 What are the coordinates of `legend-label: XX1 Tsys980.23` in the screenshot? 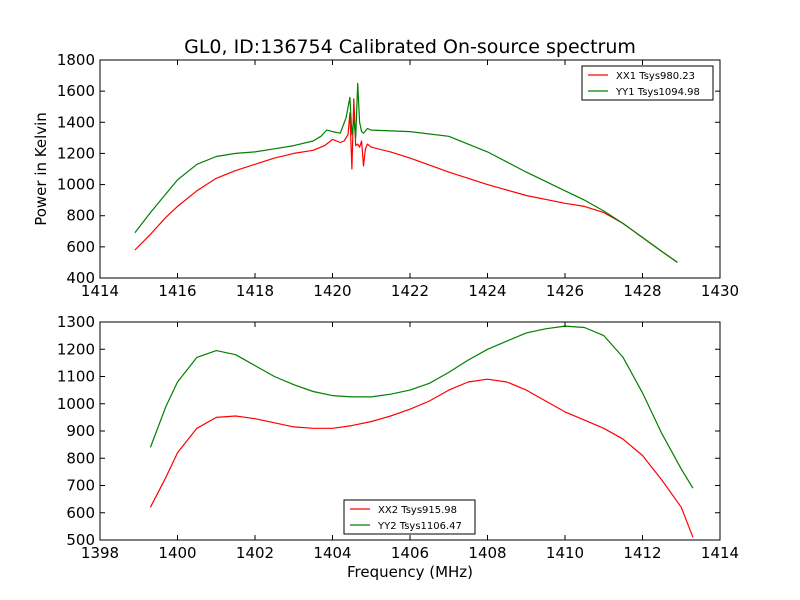 It's located at (655, 76).